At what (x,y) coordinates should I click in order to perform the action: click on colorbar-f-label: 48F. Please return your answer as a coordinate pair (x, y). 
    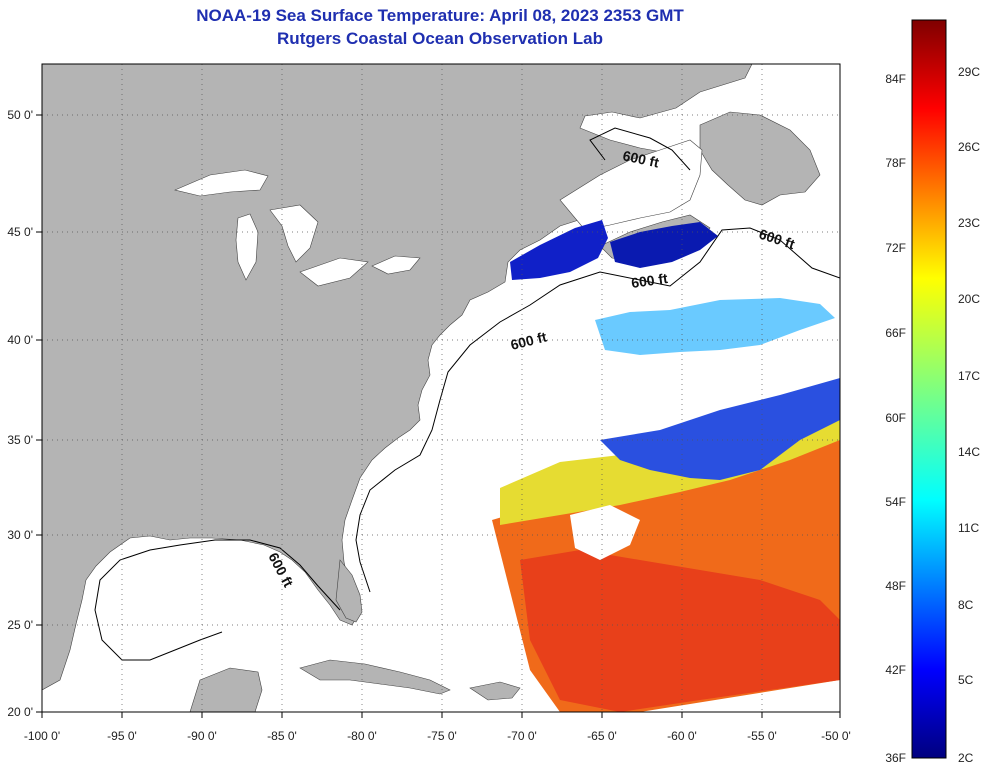
    Looking at the image, I should click on (895, 586).